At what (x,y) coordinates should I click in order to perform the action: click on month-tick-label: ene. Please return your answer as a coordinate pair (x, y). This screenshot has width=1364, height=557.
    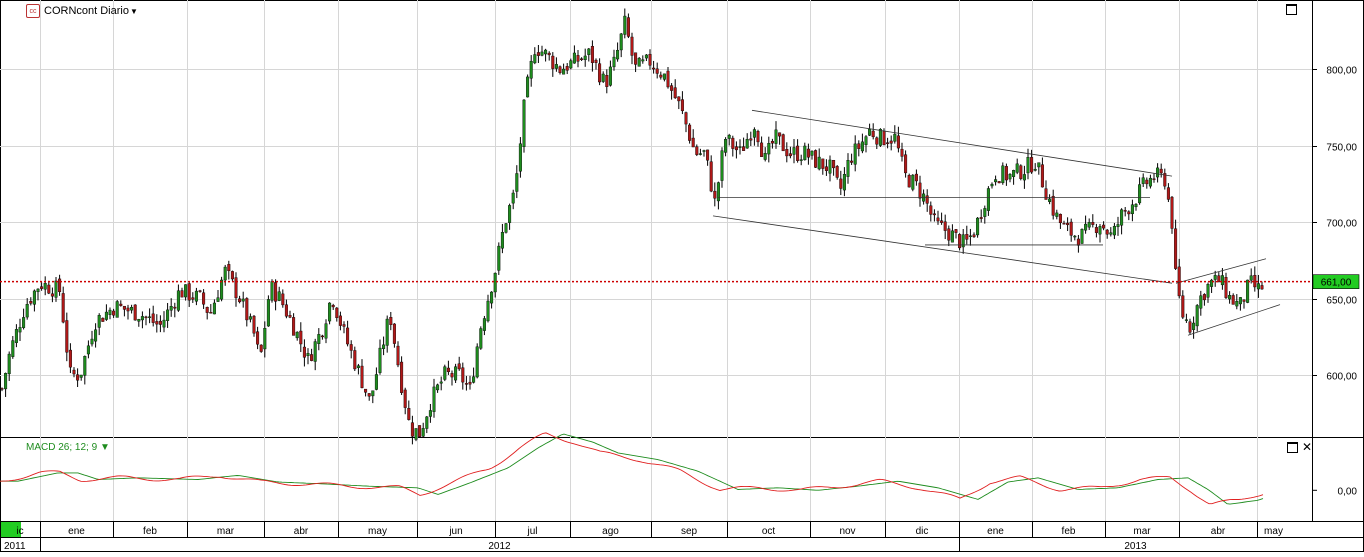
    Looking at the image, I should click on (76, 531).